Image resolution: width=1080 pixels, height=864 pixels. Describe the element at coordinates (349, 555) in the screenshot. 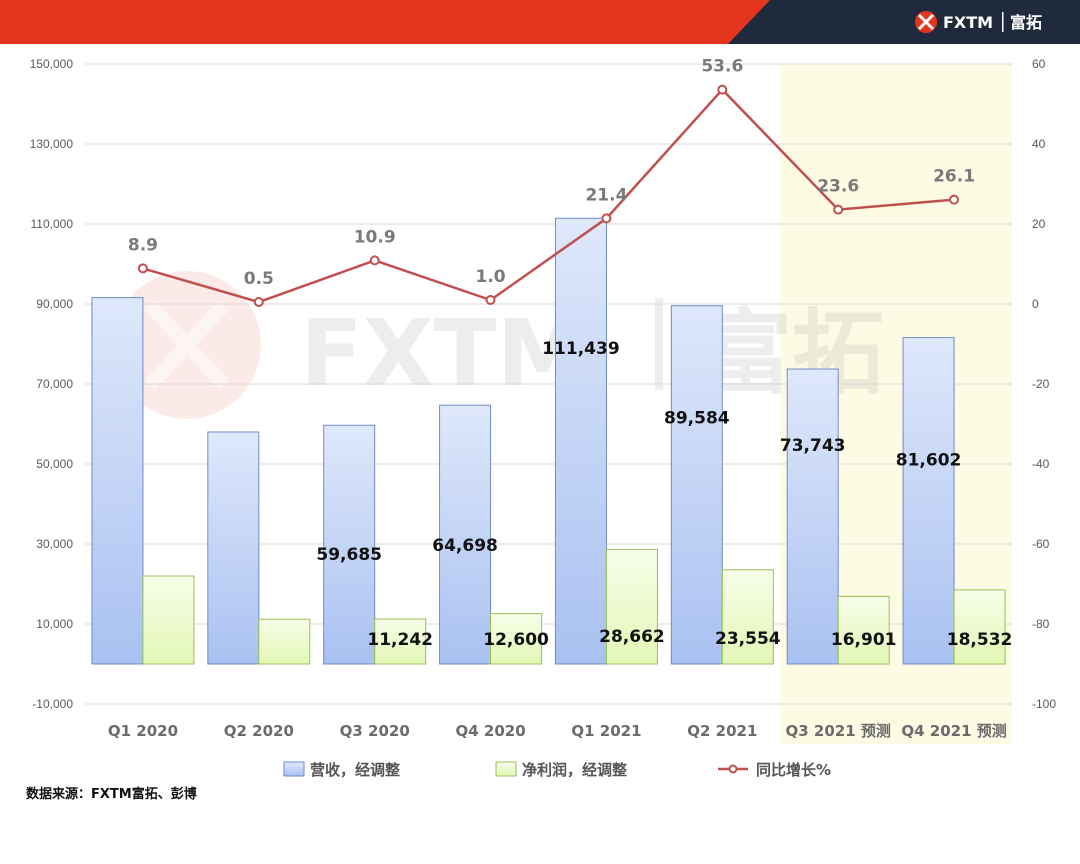

I see `revenue-data-label: 59,685` at that location.